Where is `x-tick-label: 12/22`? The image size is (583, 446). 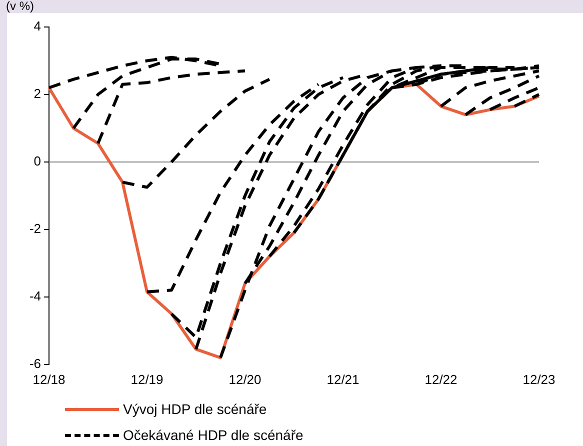
x-tick-label: 12/22 is located at coordinates (441, 379).